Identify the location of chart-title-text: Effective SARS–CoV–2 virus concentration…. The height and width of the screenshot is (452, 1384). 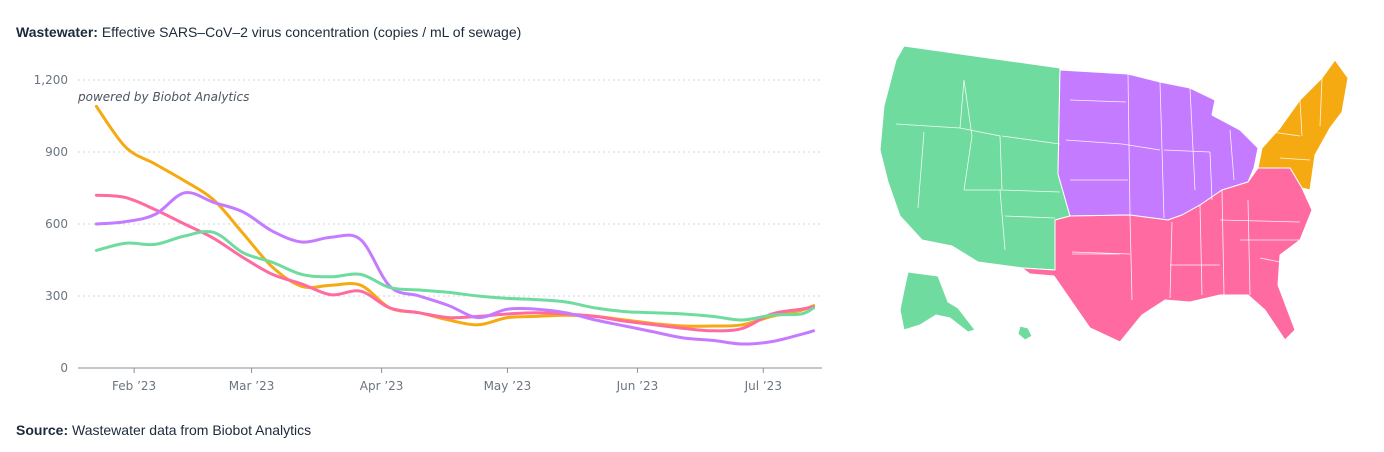
(311, 32).